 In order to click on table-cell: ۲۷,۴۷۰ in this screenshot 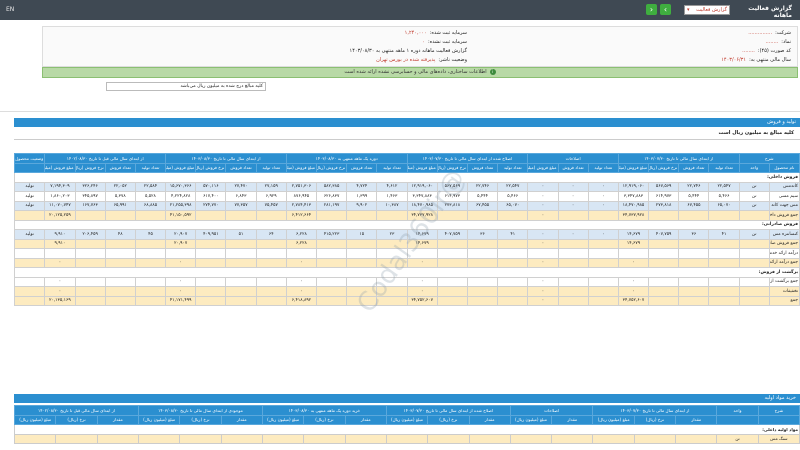, I will do `click(241, 186)`.